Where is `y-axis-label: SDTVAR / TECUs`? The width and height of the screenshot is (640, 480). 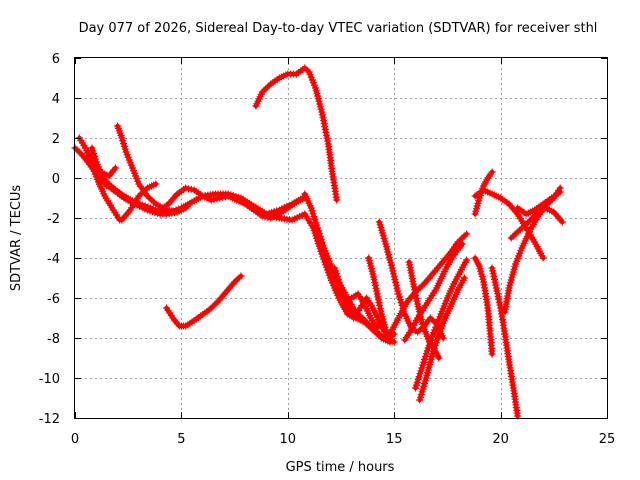
y-axis-label: SDTVAR / TECUs is located at coordinates (16, 238).